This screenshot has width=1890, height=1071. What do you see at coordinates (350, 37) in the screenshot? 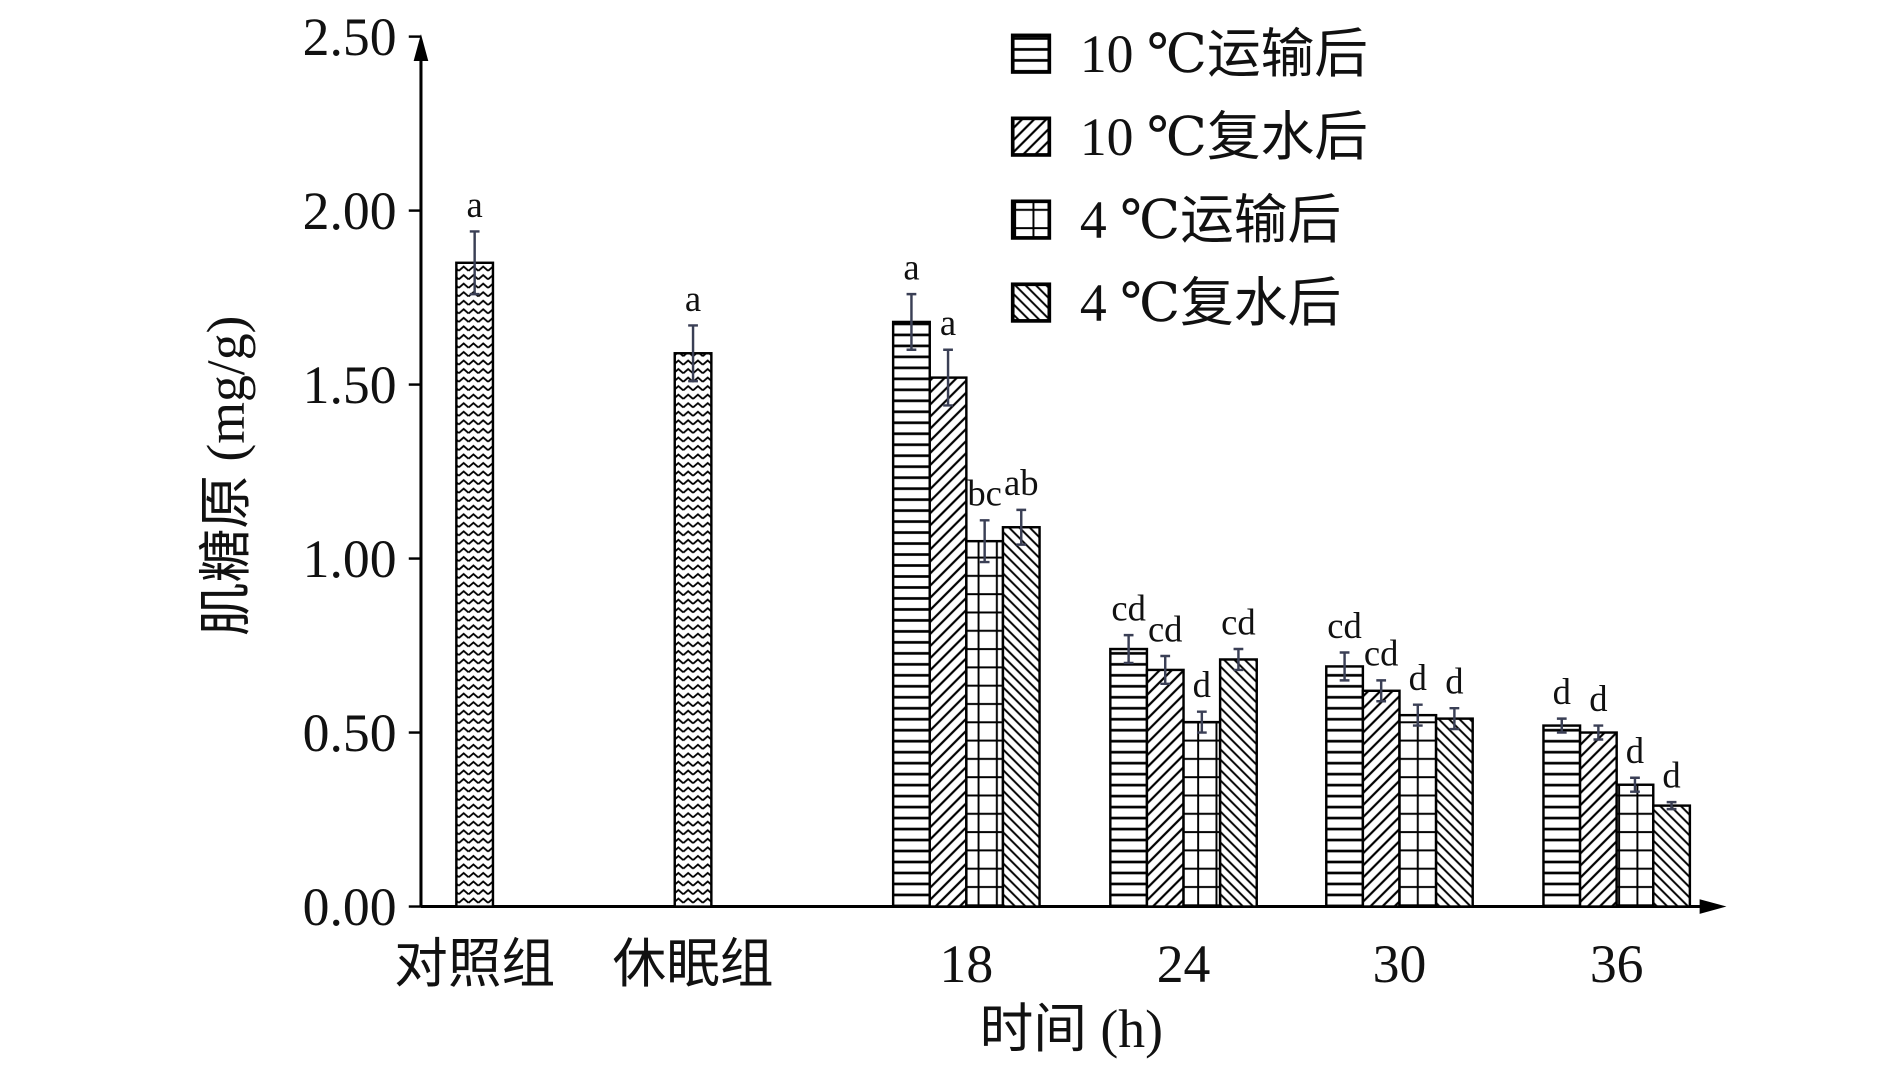
I see `y-tick-label: 2.50` at bounding box center [350, 37].